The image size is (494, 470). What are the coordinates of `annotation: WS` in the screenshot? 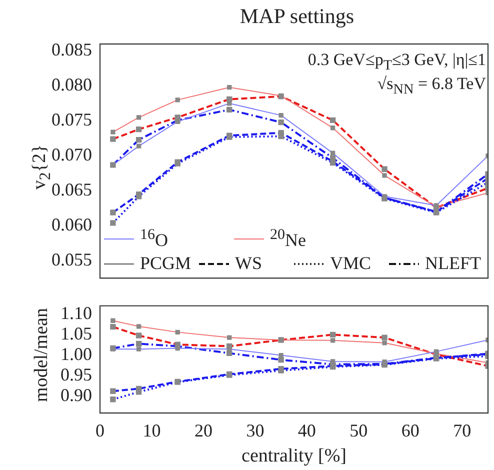 It's located at (248, 263).